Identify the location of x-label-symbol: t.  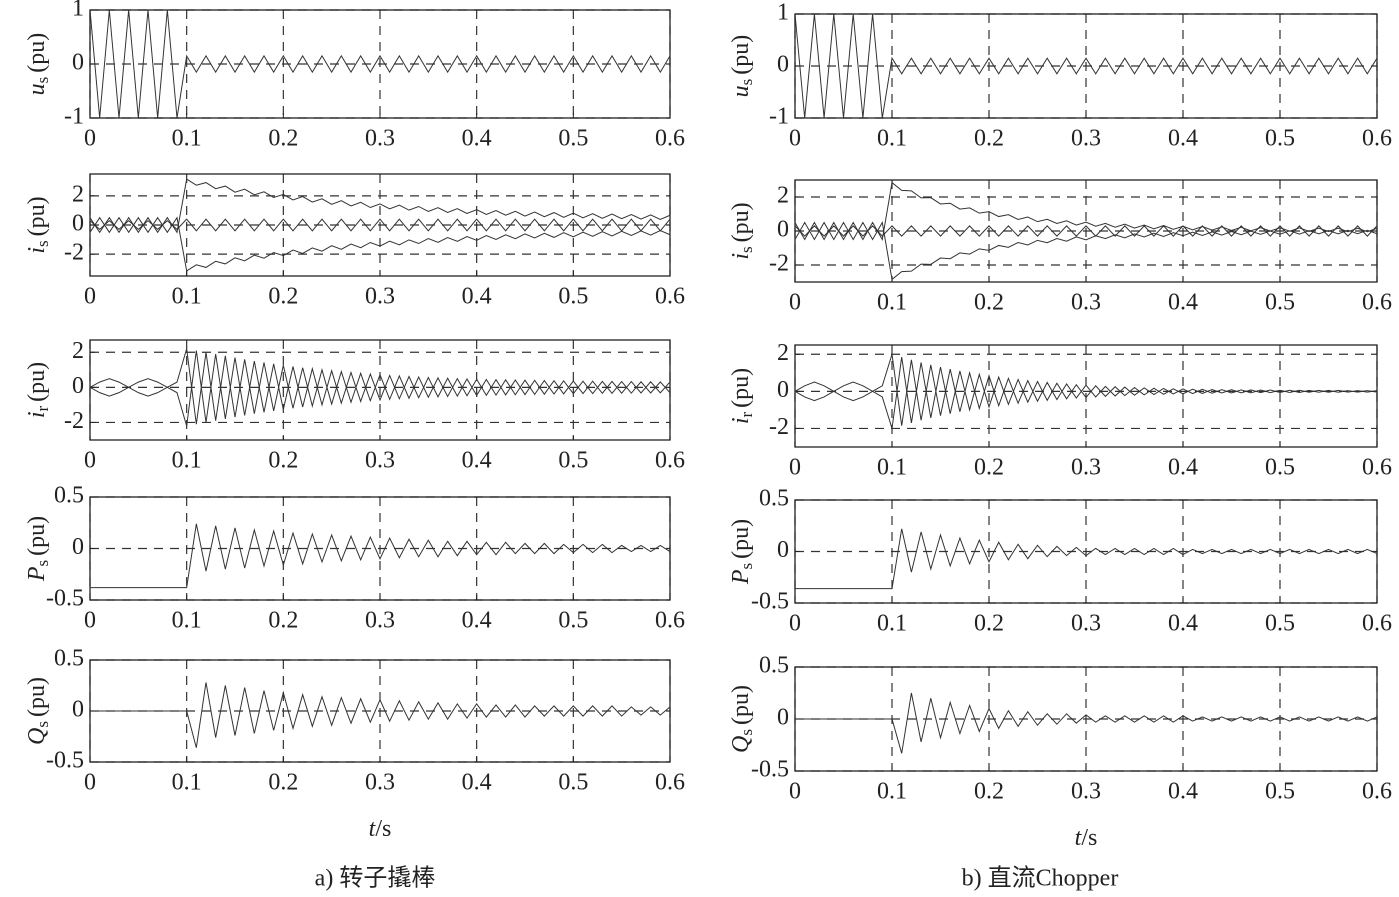
(373, 829).